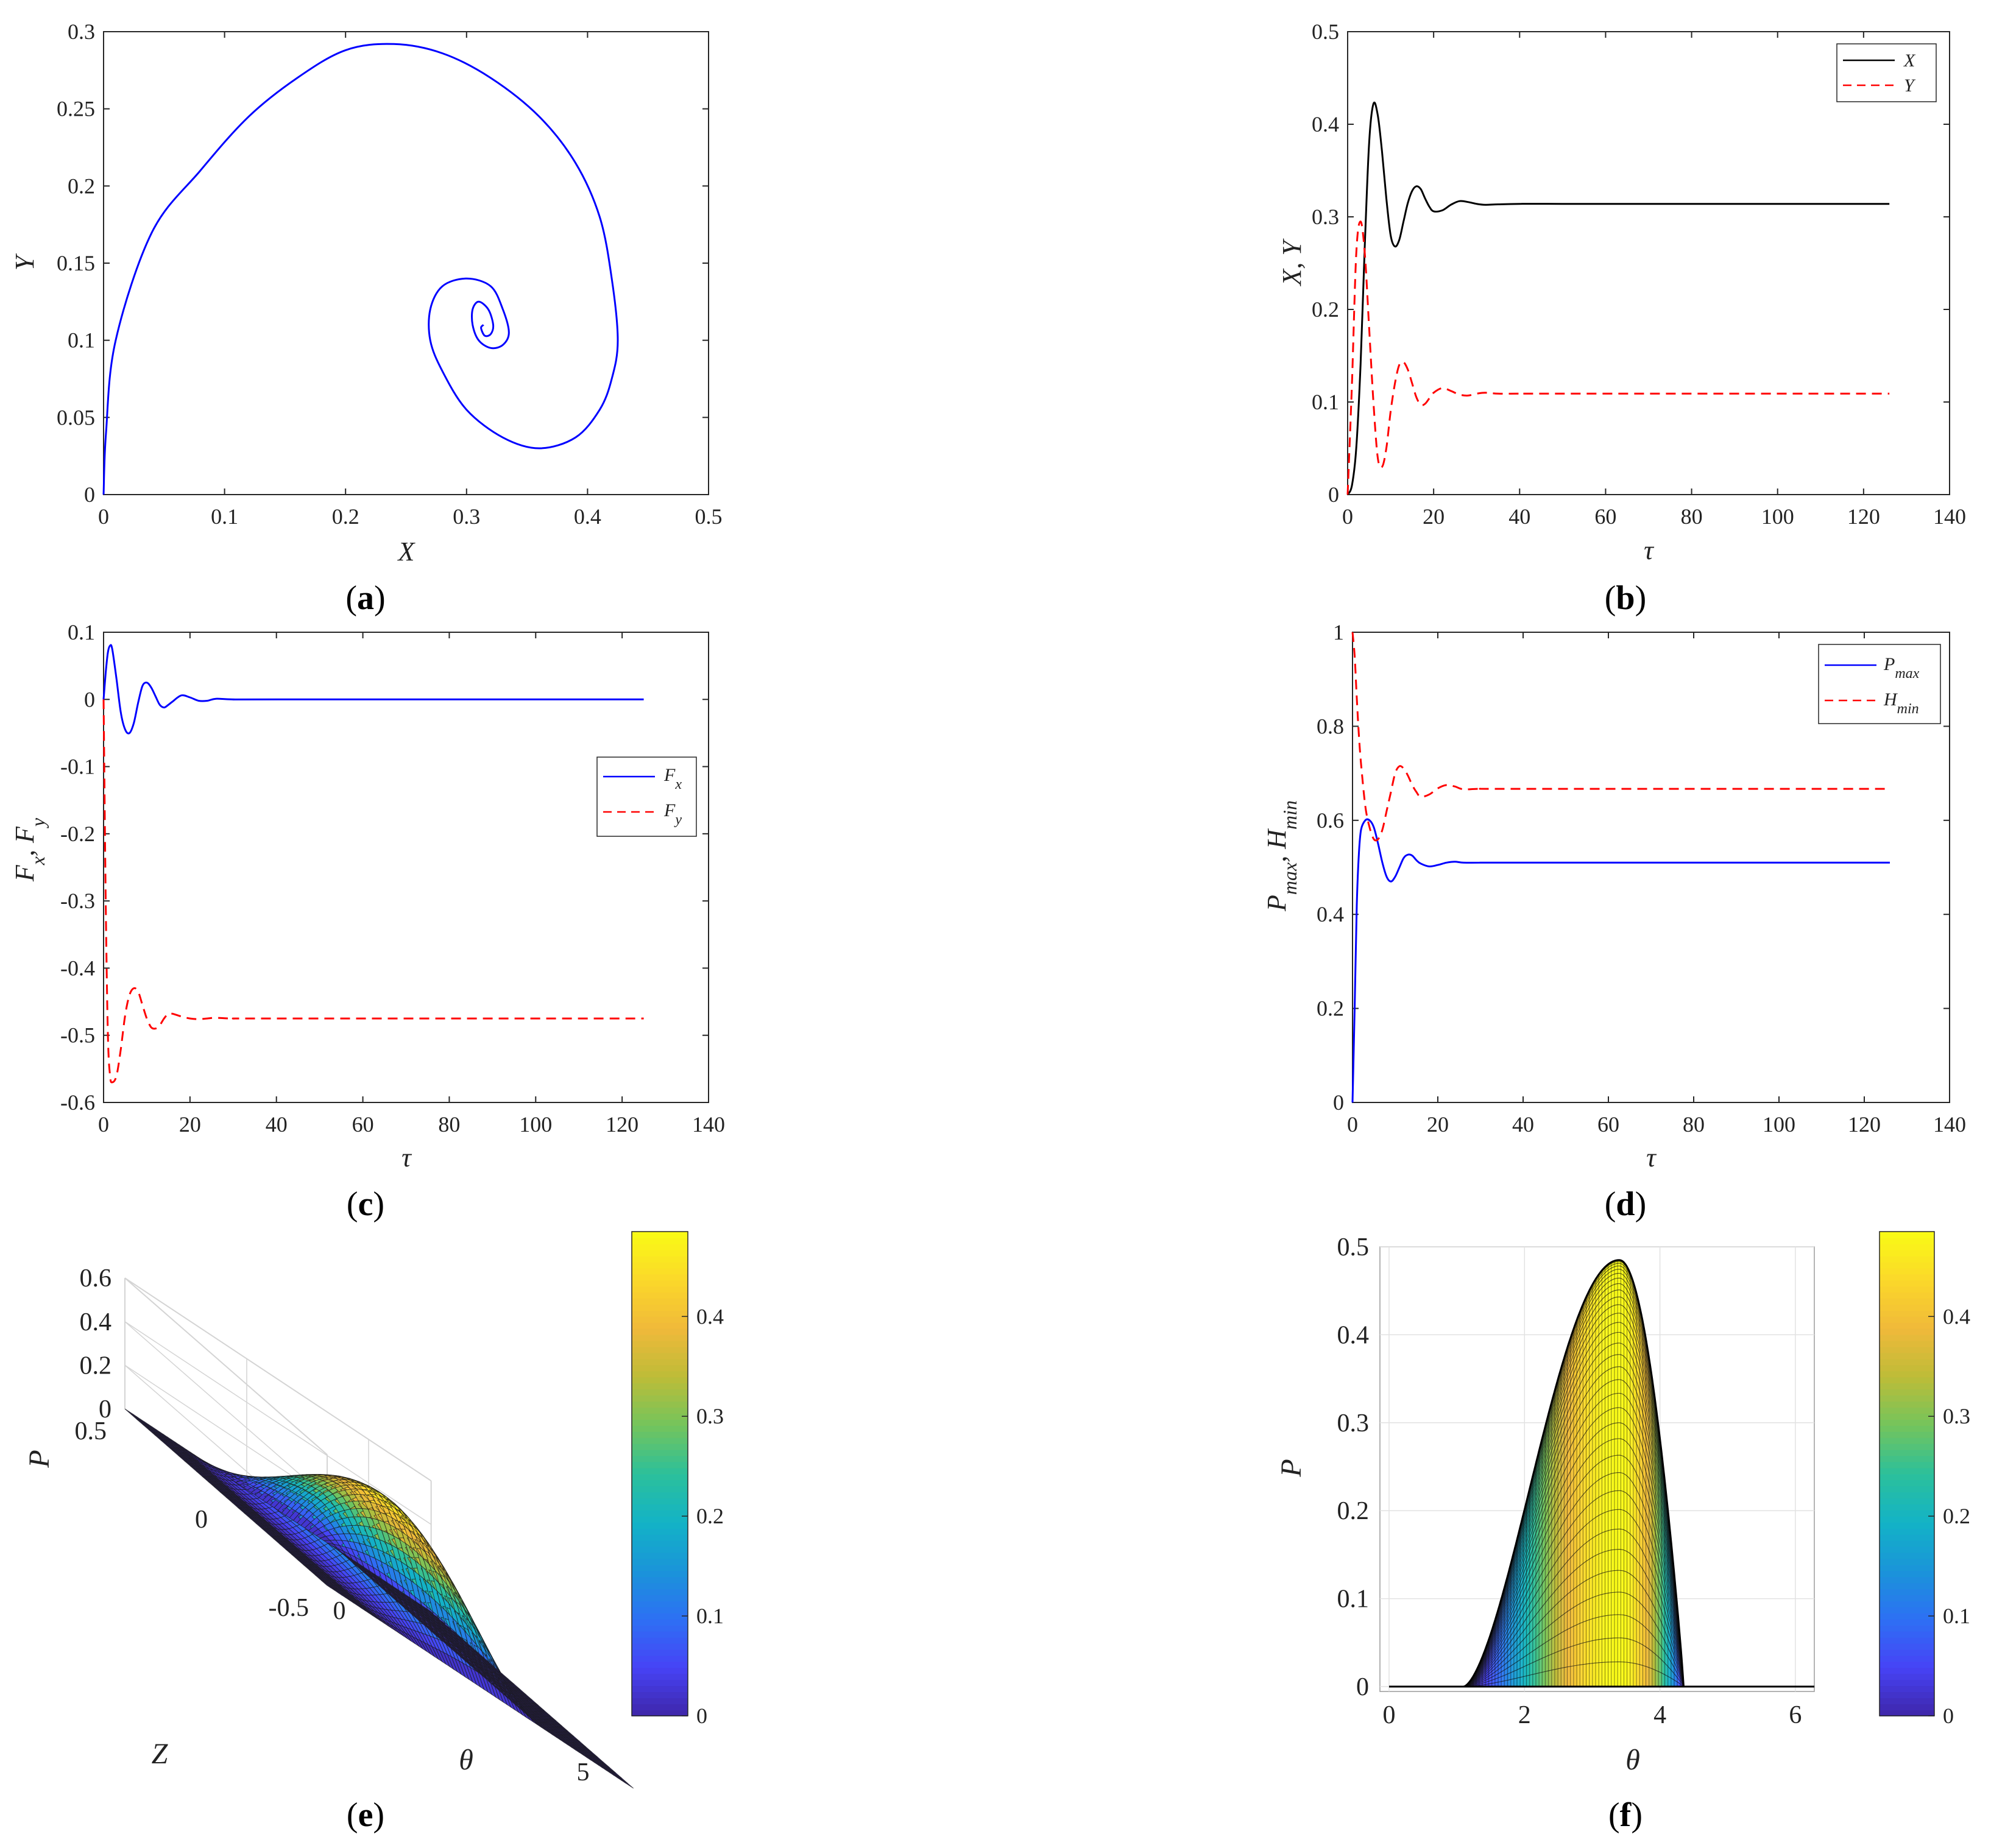 The height and width of the screenshot is (1848, 1991). I want to click on panel-e-z-label: P, so click(39, 1459).